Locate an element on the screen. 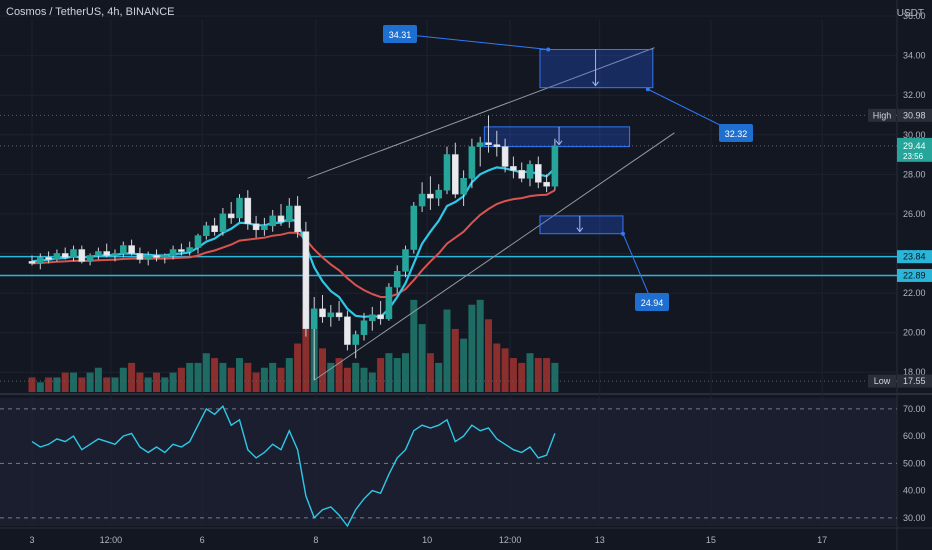 This screenshot has width=932, height=550. time-tick-label: 3 is located at coordinates (31, 540).